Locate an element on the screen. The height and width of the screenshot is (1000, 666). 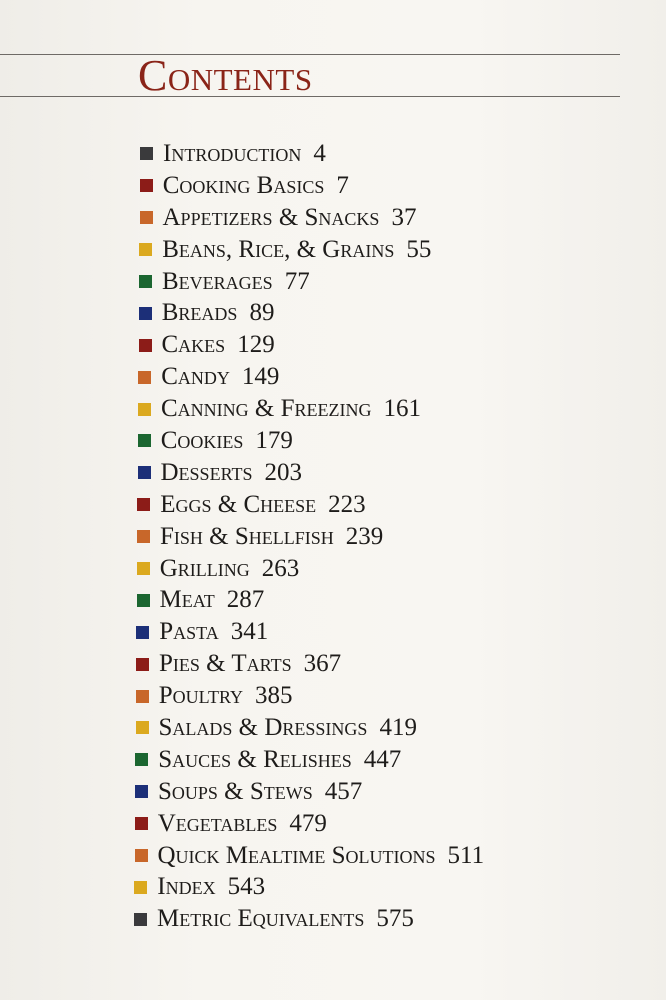
toc-entry-page: 341 is located at coordinates (249, 632).